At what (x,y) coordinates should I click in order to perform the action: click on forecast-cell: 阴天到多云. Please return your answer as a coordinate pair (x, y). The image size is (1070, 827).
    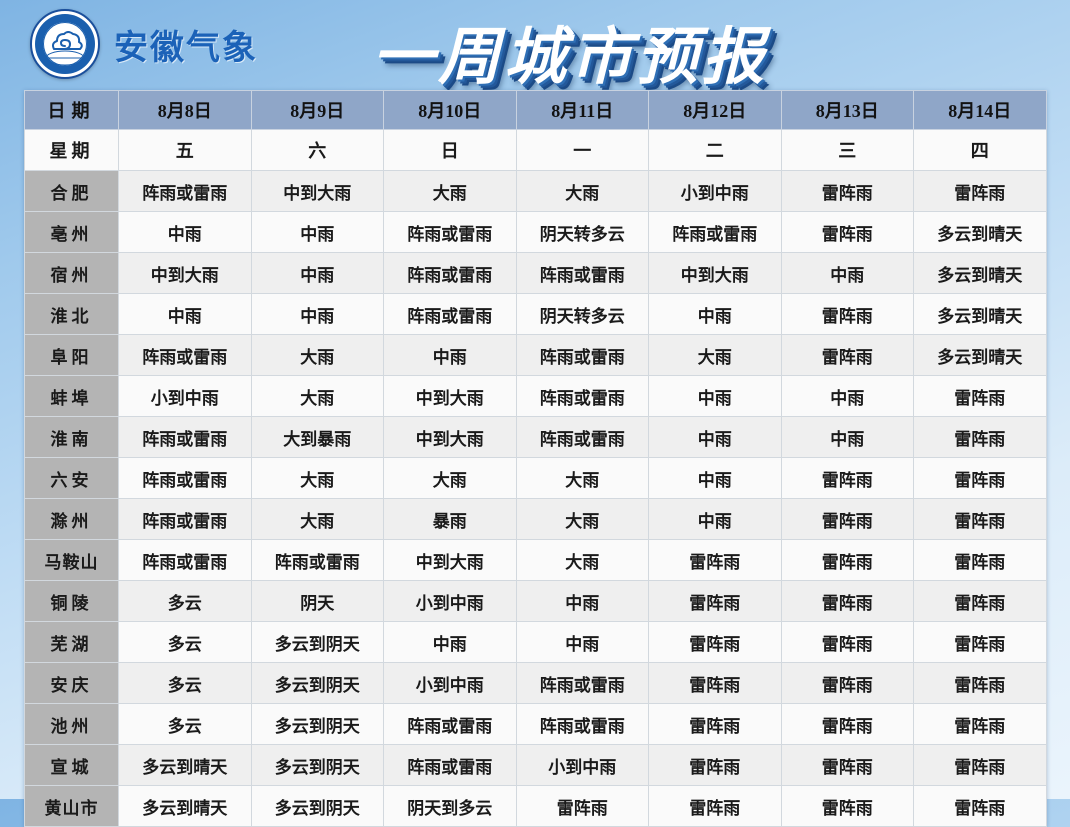
    Looking at the image, I should click on (450, 806).